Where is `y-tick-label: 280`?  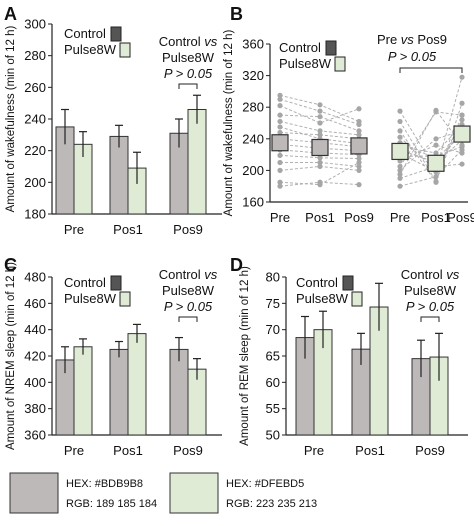 y-tick-label: 280 is located at coordinates (253, 107).